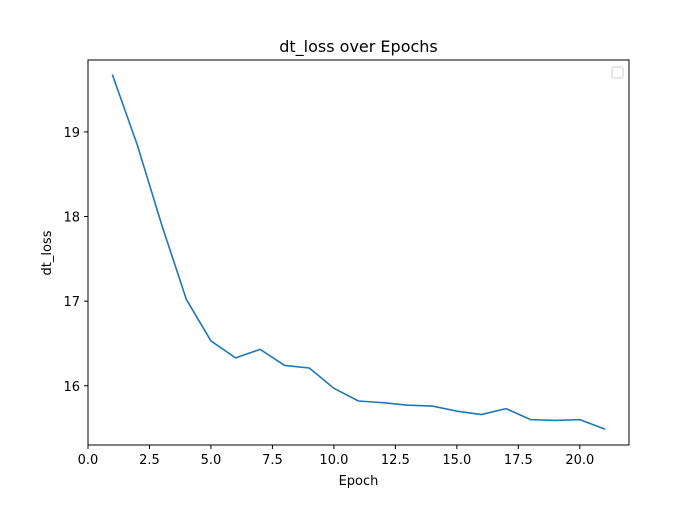 The image size is (700, 505). What do you see at coordinates (358, 47) in the screenshot?
I see `chart-title: dt_loss over Epochs` at bounding box center [358, 47].